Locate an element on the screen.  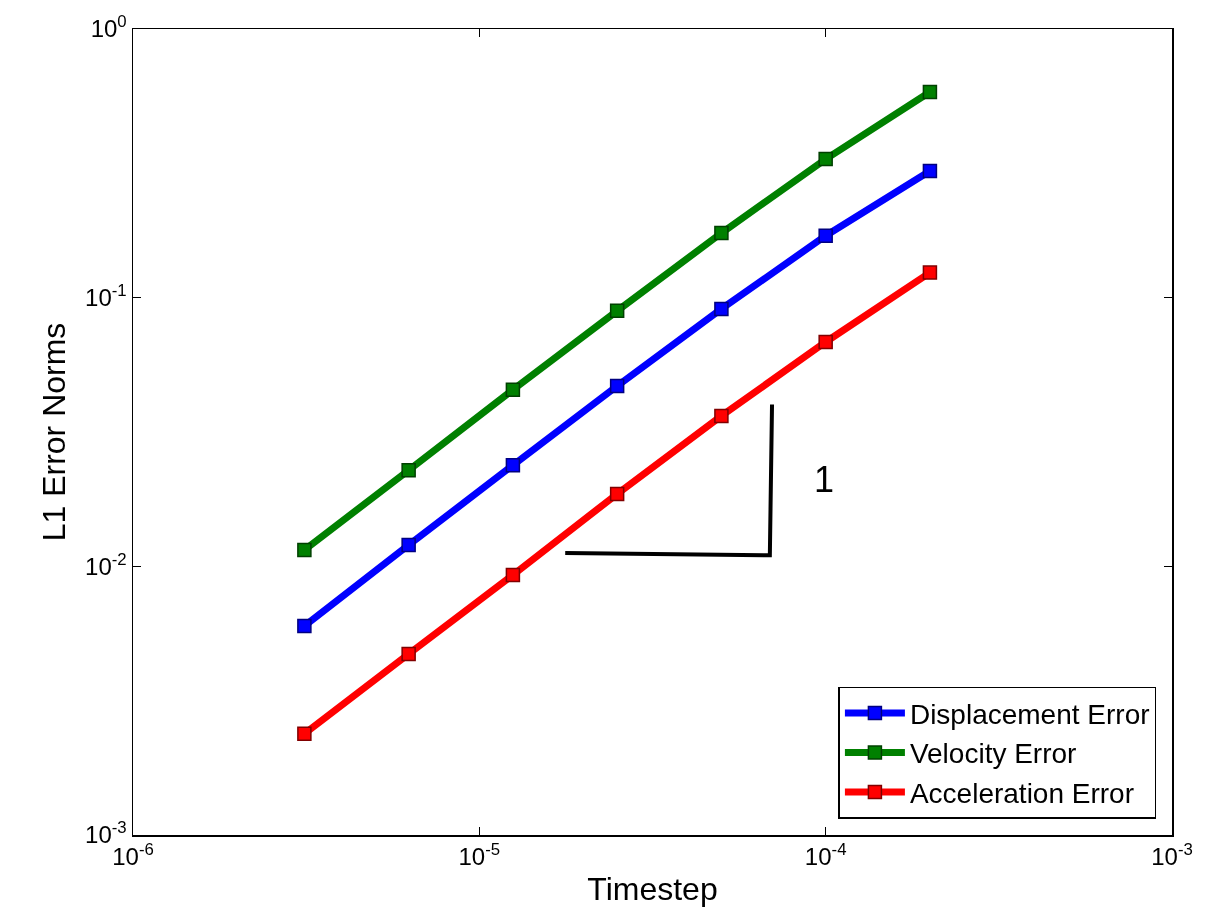
x-tick-label: 10$^{-5}$ is located at coordinates (479, 855).